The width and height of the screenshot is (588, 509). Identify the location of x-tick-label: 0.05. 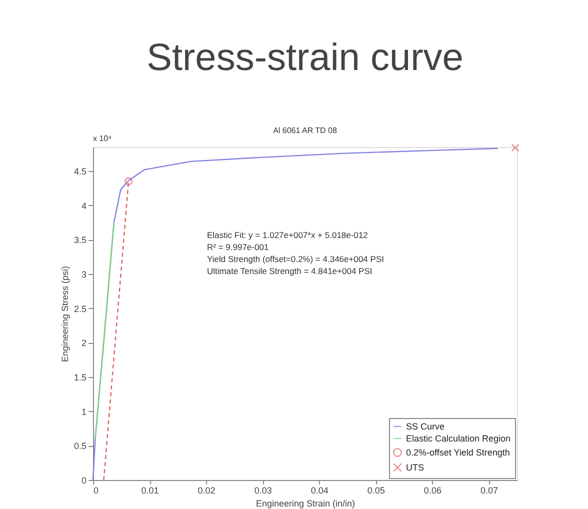
(376, 491).